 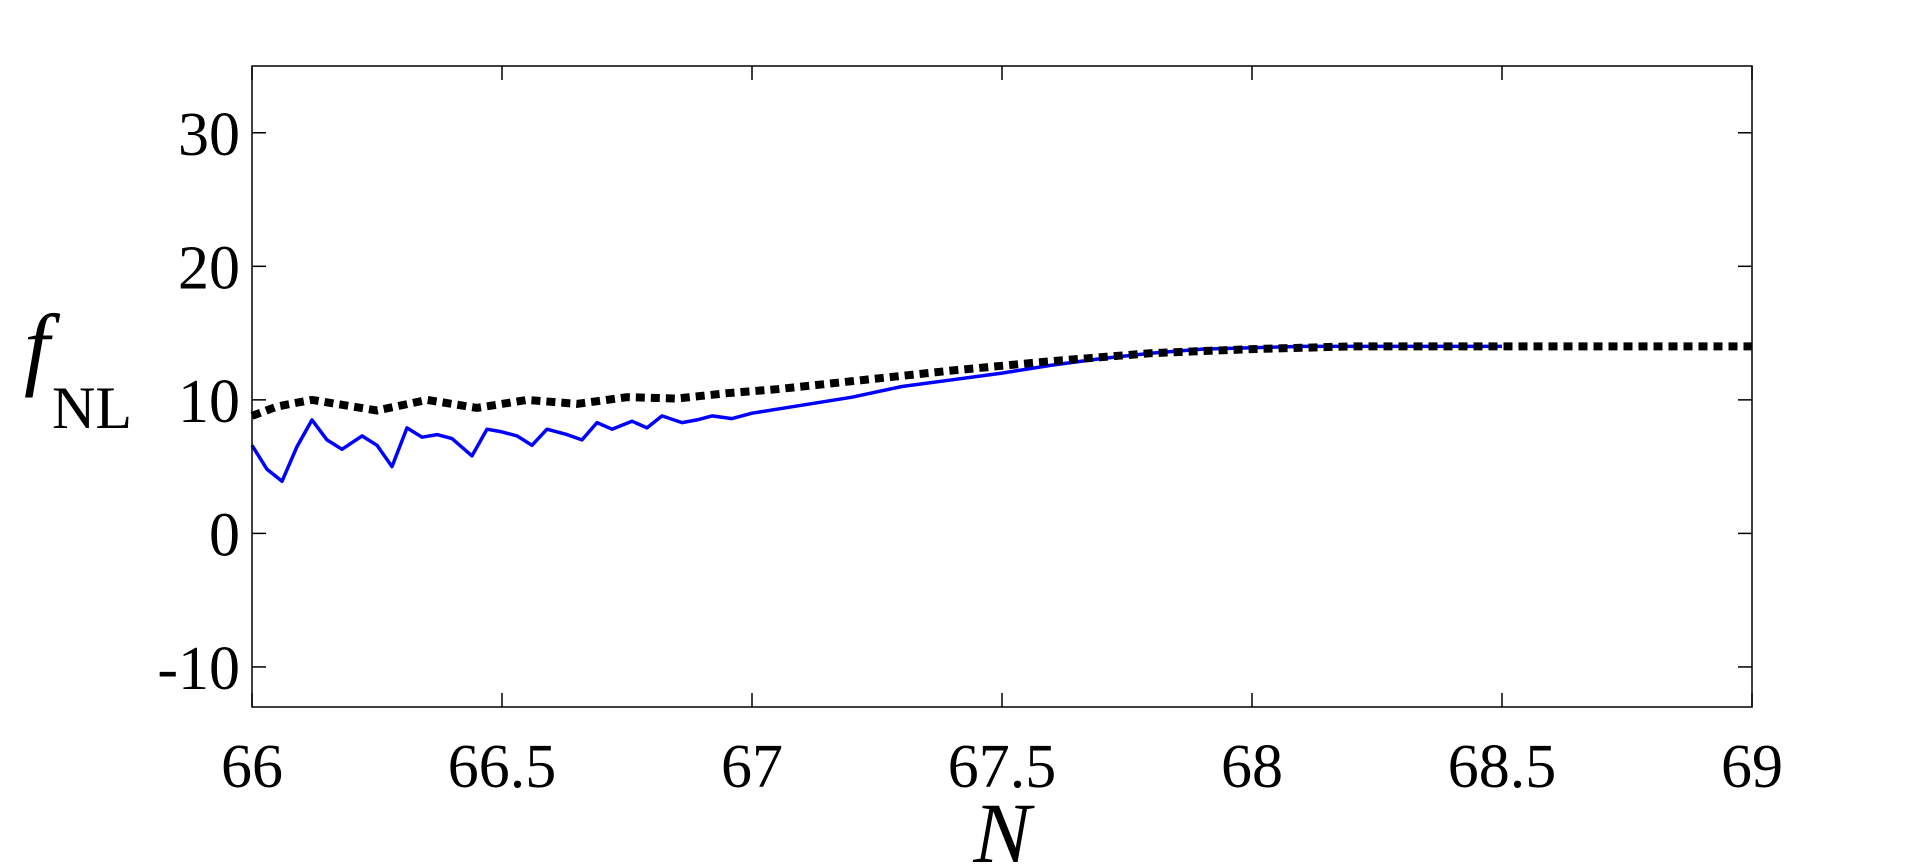 I want to click on x-tick-label: 67.5, so click(x=1002, y=767).